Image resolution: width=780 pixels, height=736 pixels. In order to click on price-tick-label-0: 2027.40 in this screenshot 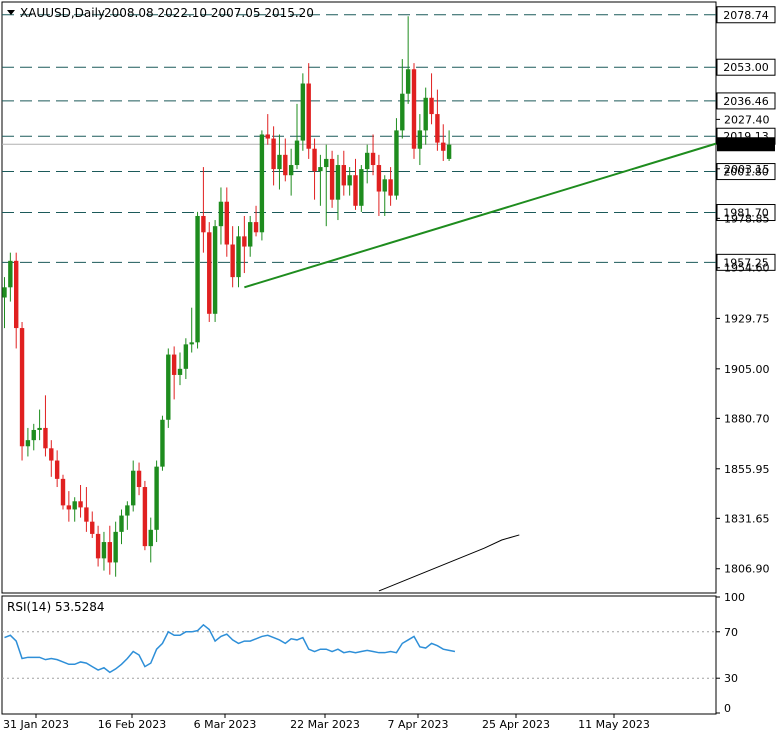, I will do `click(747, 119)`.